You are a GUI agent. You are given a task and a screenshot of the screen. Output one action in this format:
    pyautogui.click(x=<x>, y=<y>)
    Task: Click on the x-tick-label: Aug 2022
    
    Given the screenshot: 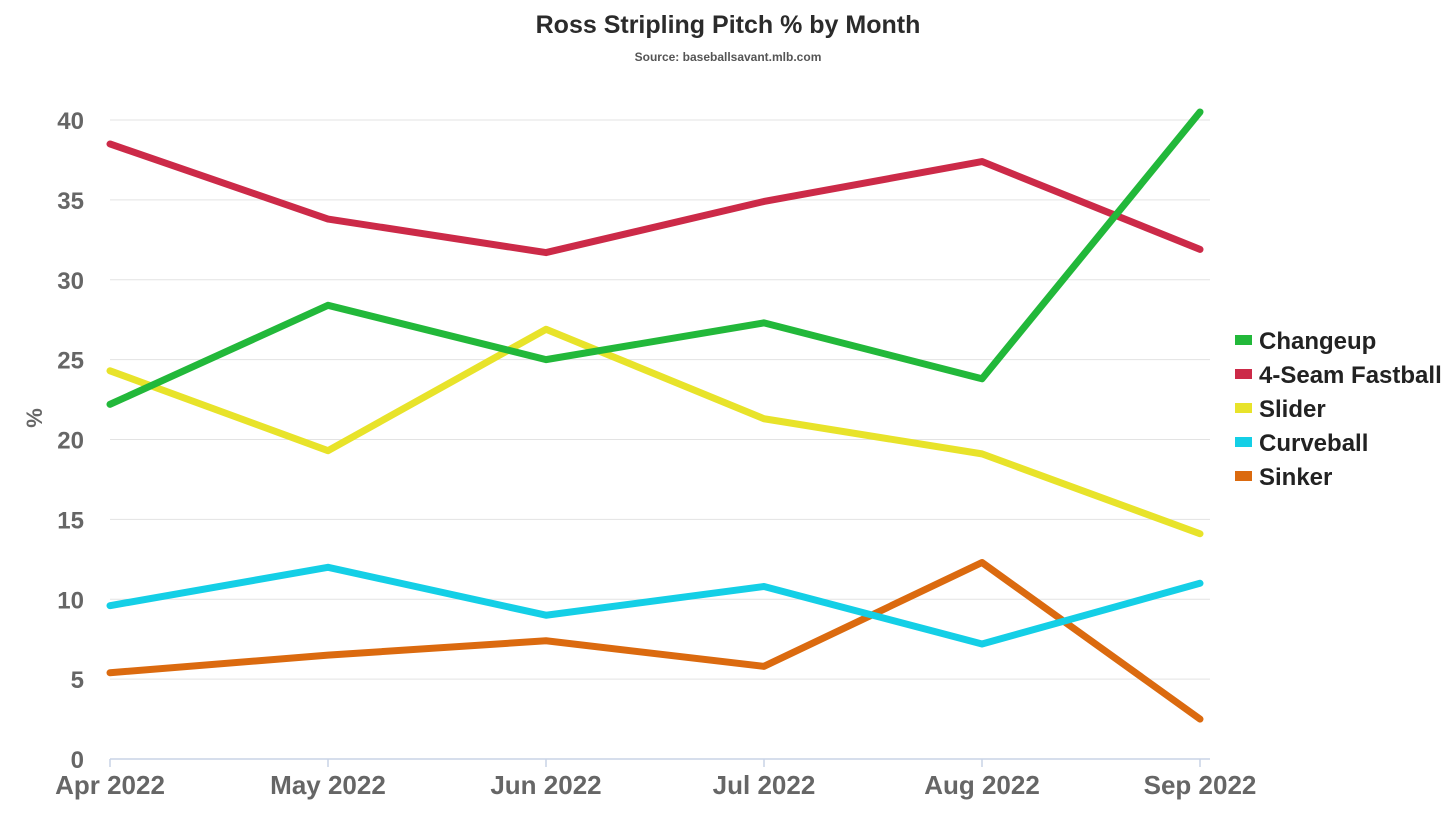 What is the action you would take?
    pyautogui.click(x=982, y=785)
    